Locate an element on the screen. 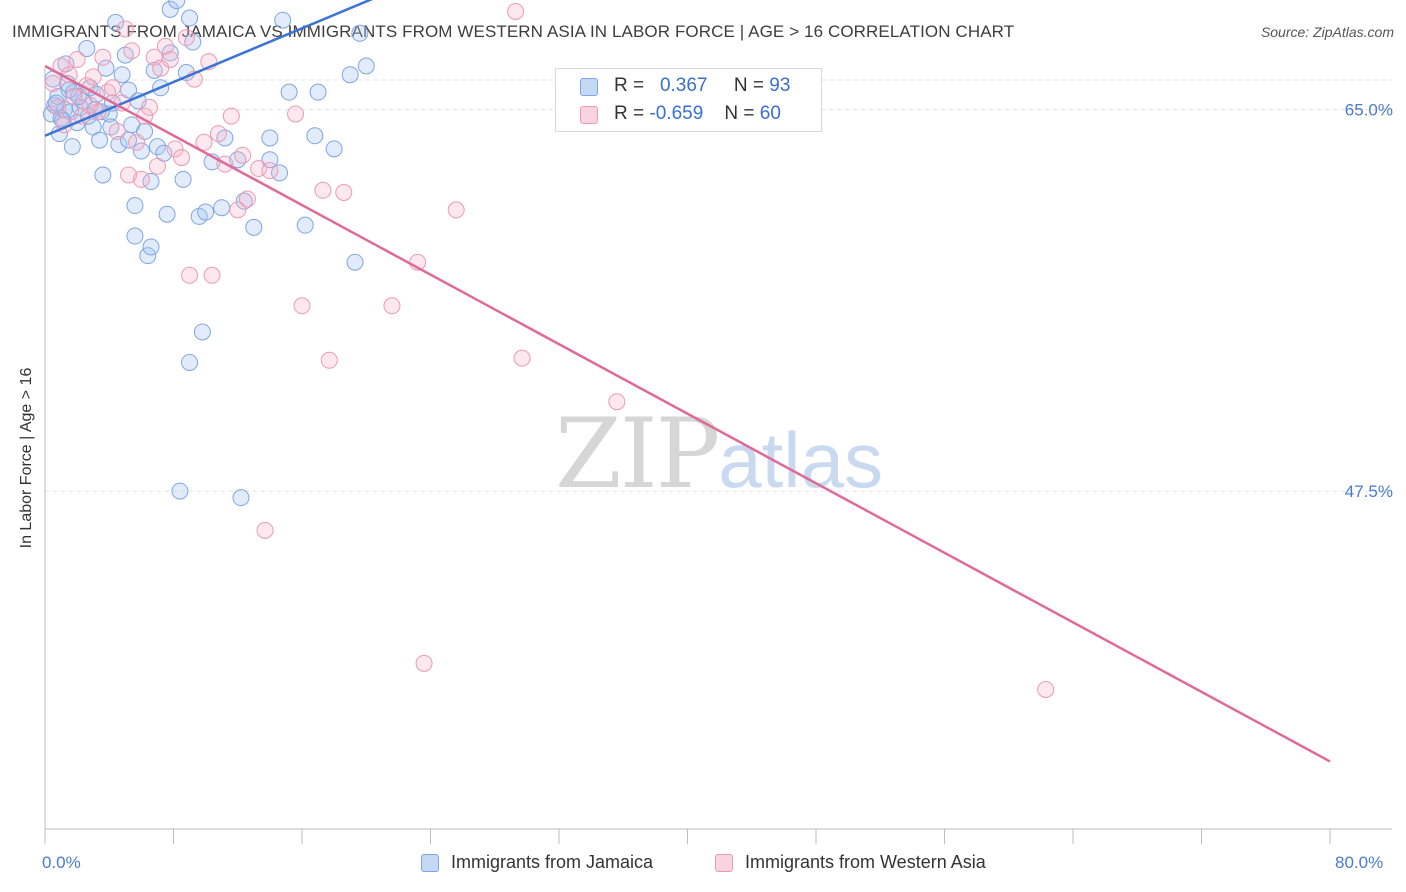  legend-swatch-western-asia is located at coordinates (724, 862).